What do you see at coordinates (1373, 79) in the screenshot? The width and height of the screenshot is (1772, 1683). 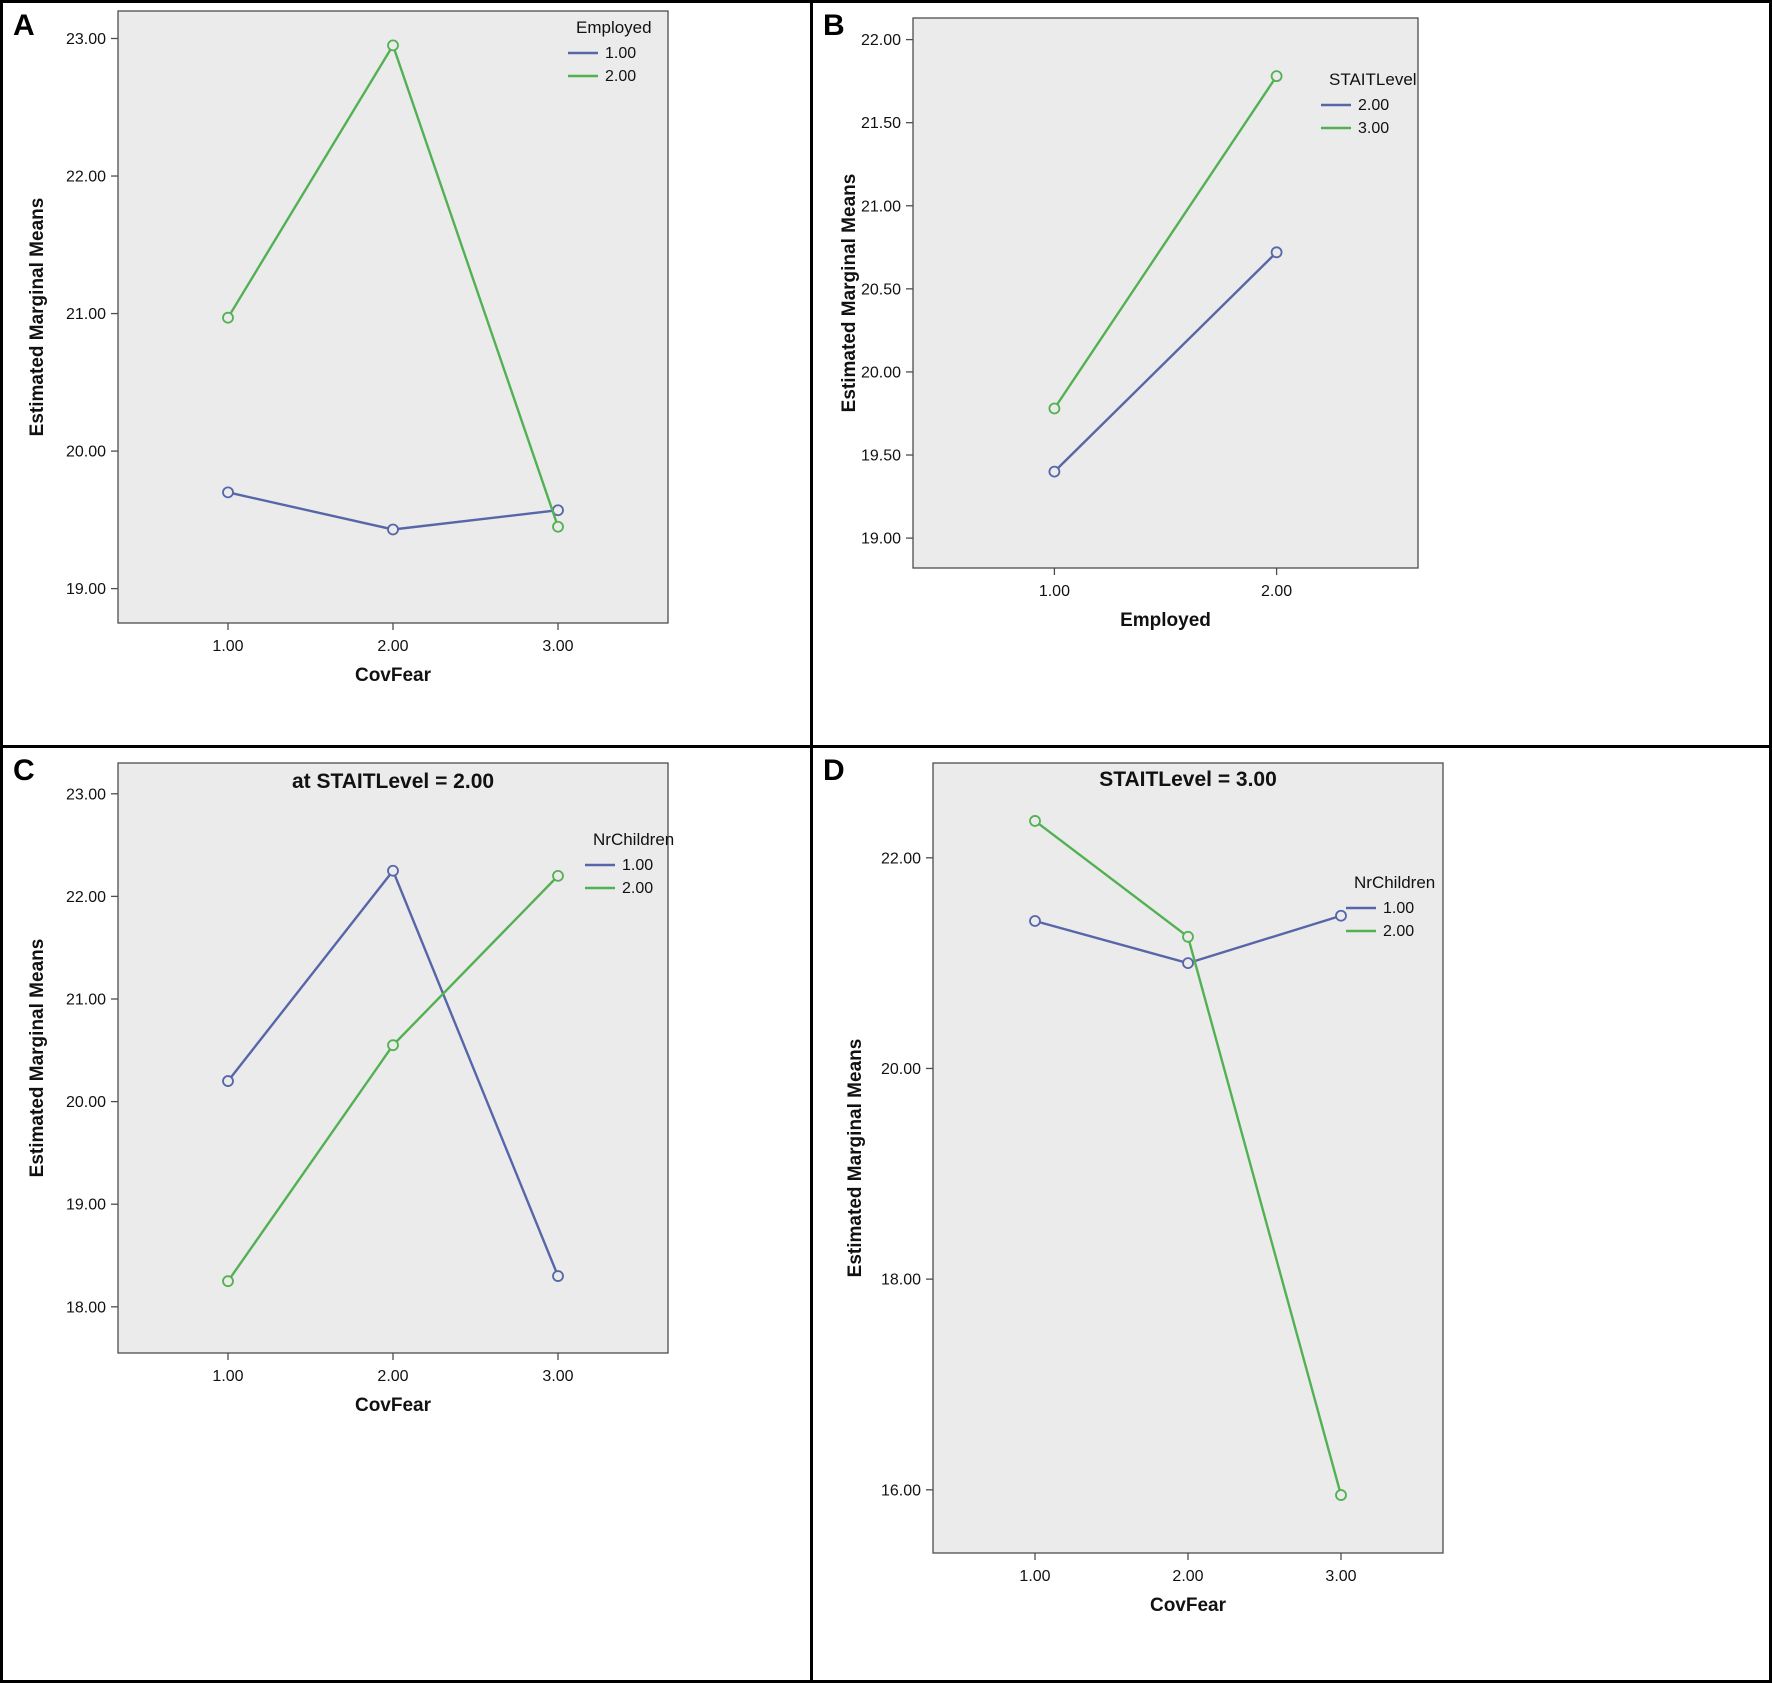 I see `legend-title: STAITLevel` at bounding box center [1373, 79].